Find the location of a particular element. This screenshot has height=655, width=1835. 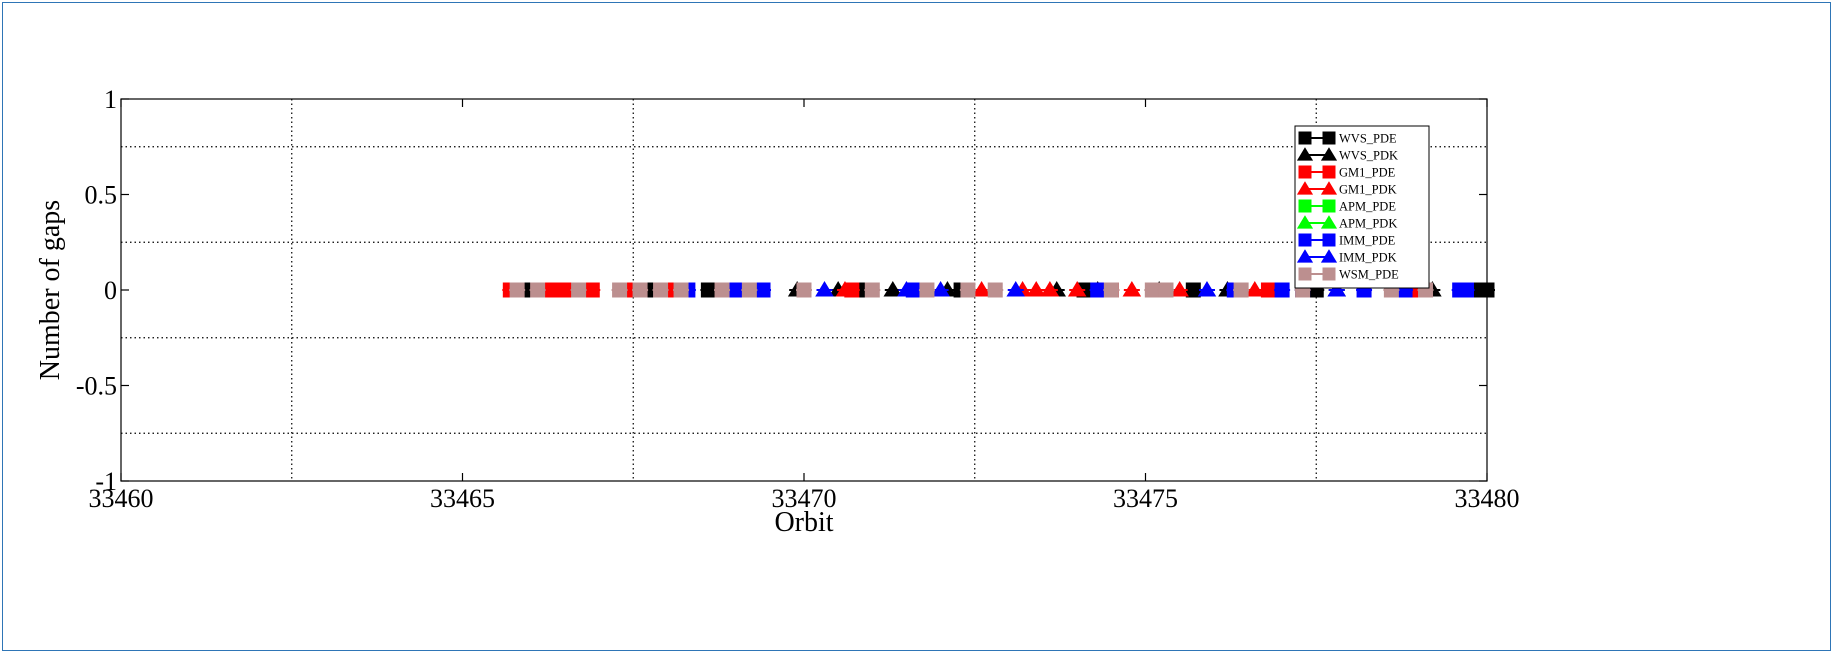

y-tick-label: 0 is located at coordinates (110, 290).